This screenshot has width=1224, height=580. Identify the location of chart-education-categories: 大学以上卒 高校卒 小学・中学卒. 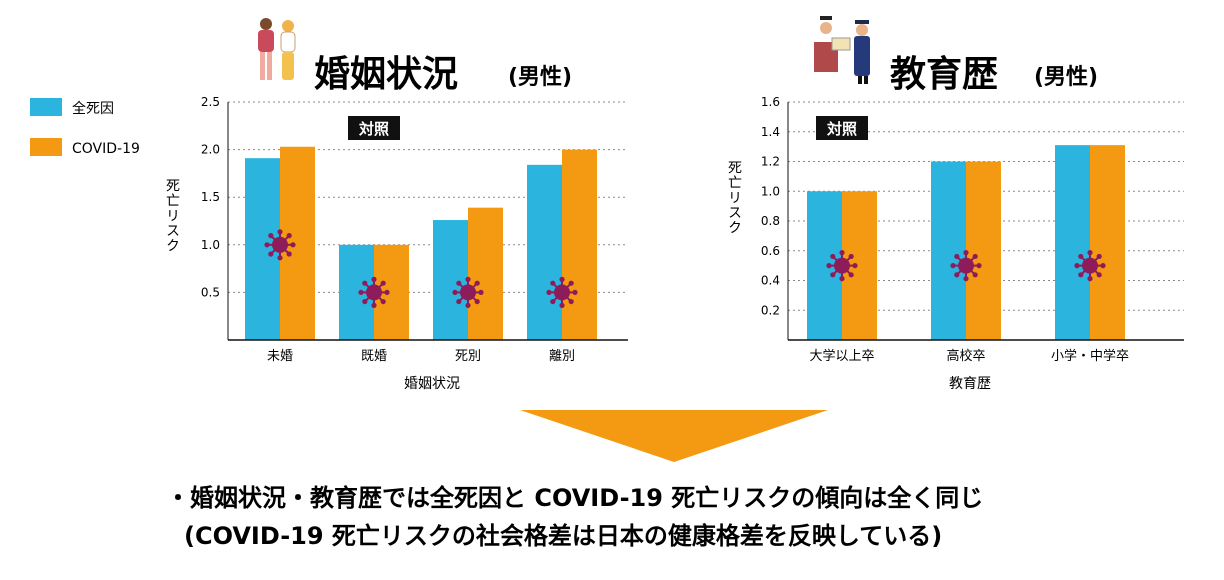
(969, 356).